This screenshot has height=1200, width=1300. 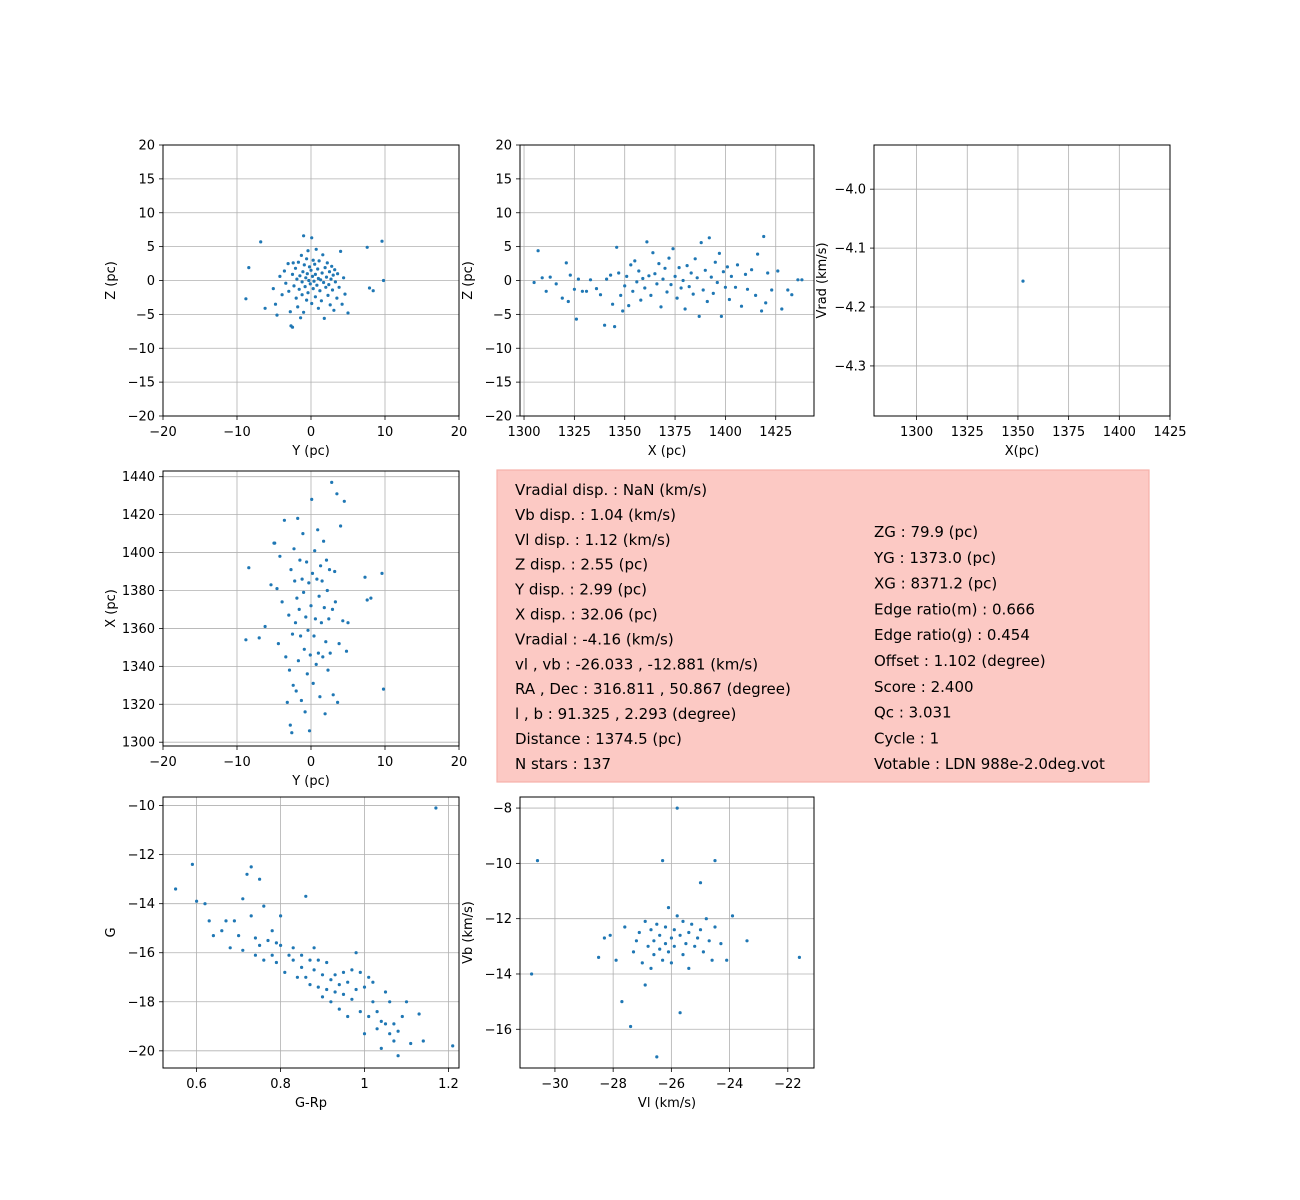 I want to click on info-left-line: vl , vb : -26.033 , -12.881 (km/s), so click(x=636, y=664).